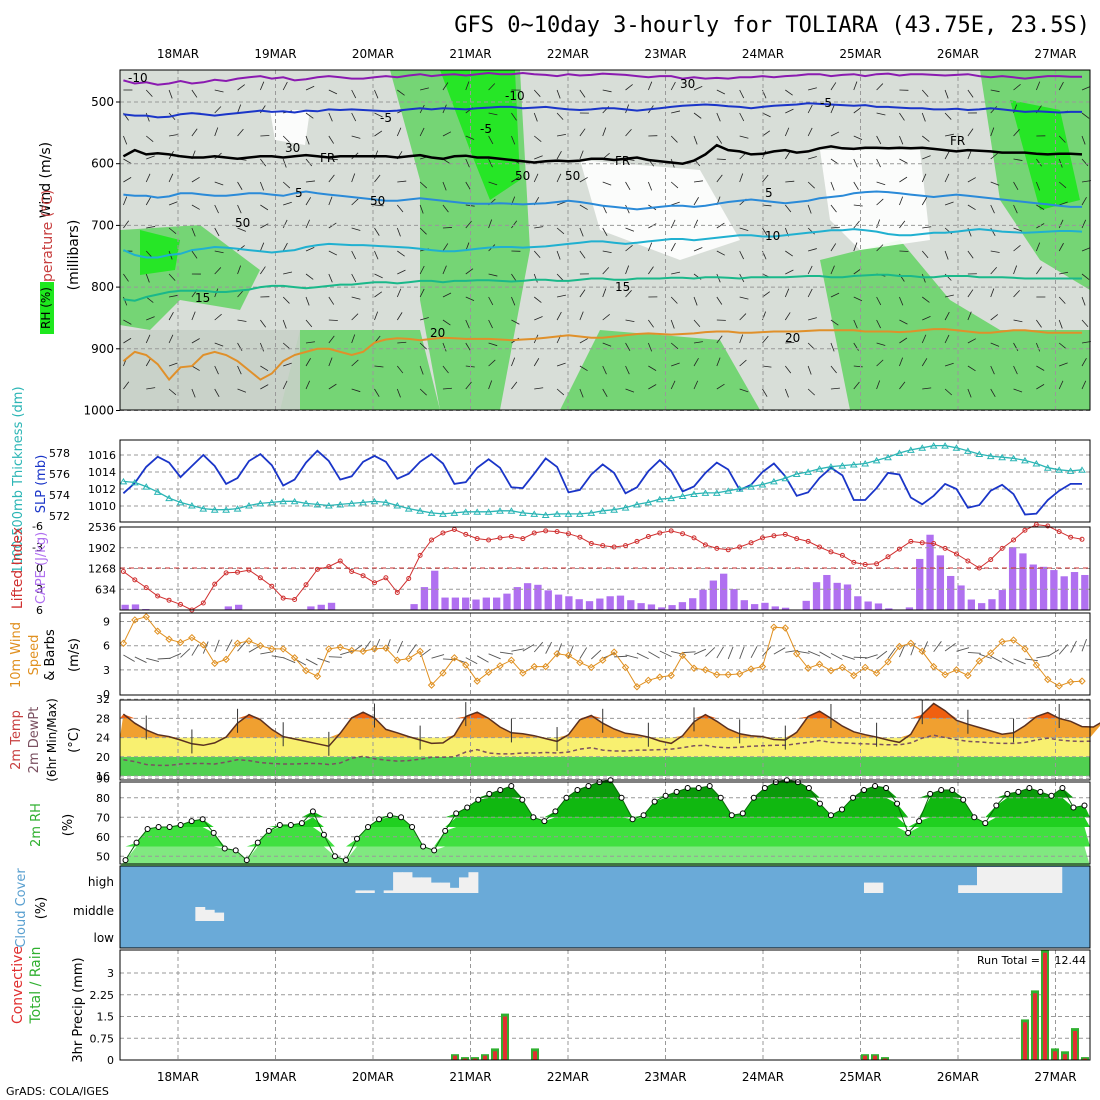 This screenshot has width=1100, height=1100. Describe the element at coordinates (958, 1077) in the screenshot. I see `date-label-bottom: 26MAR` at that location.